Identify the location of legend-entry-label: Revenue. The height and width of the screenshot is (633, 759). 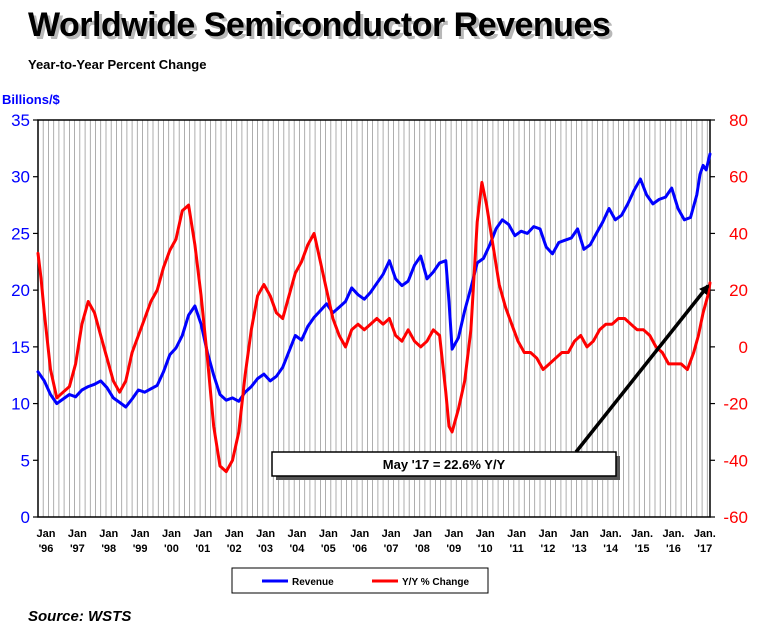
(313, 582).